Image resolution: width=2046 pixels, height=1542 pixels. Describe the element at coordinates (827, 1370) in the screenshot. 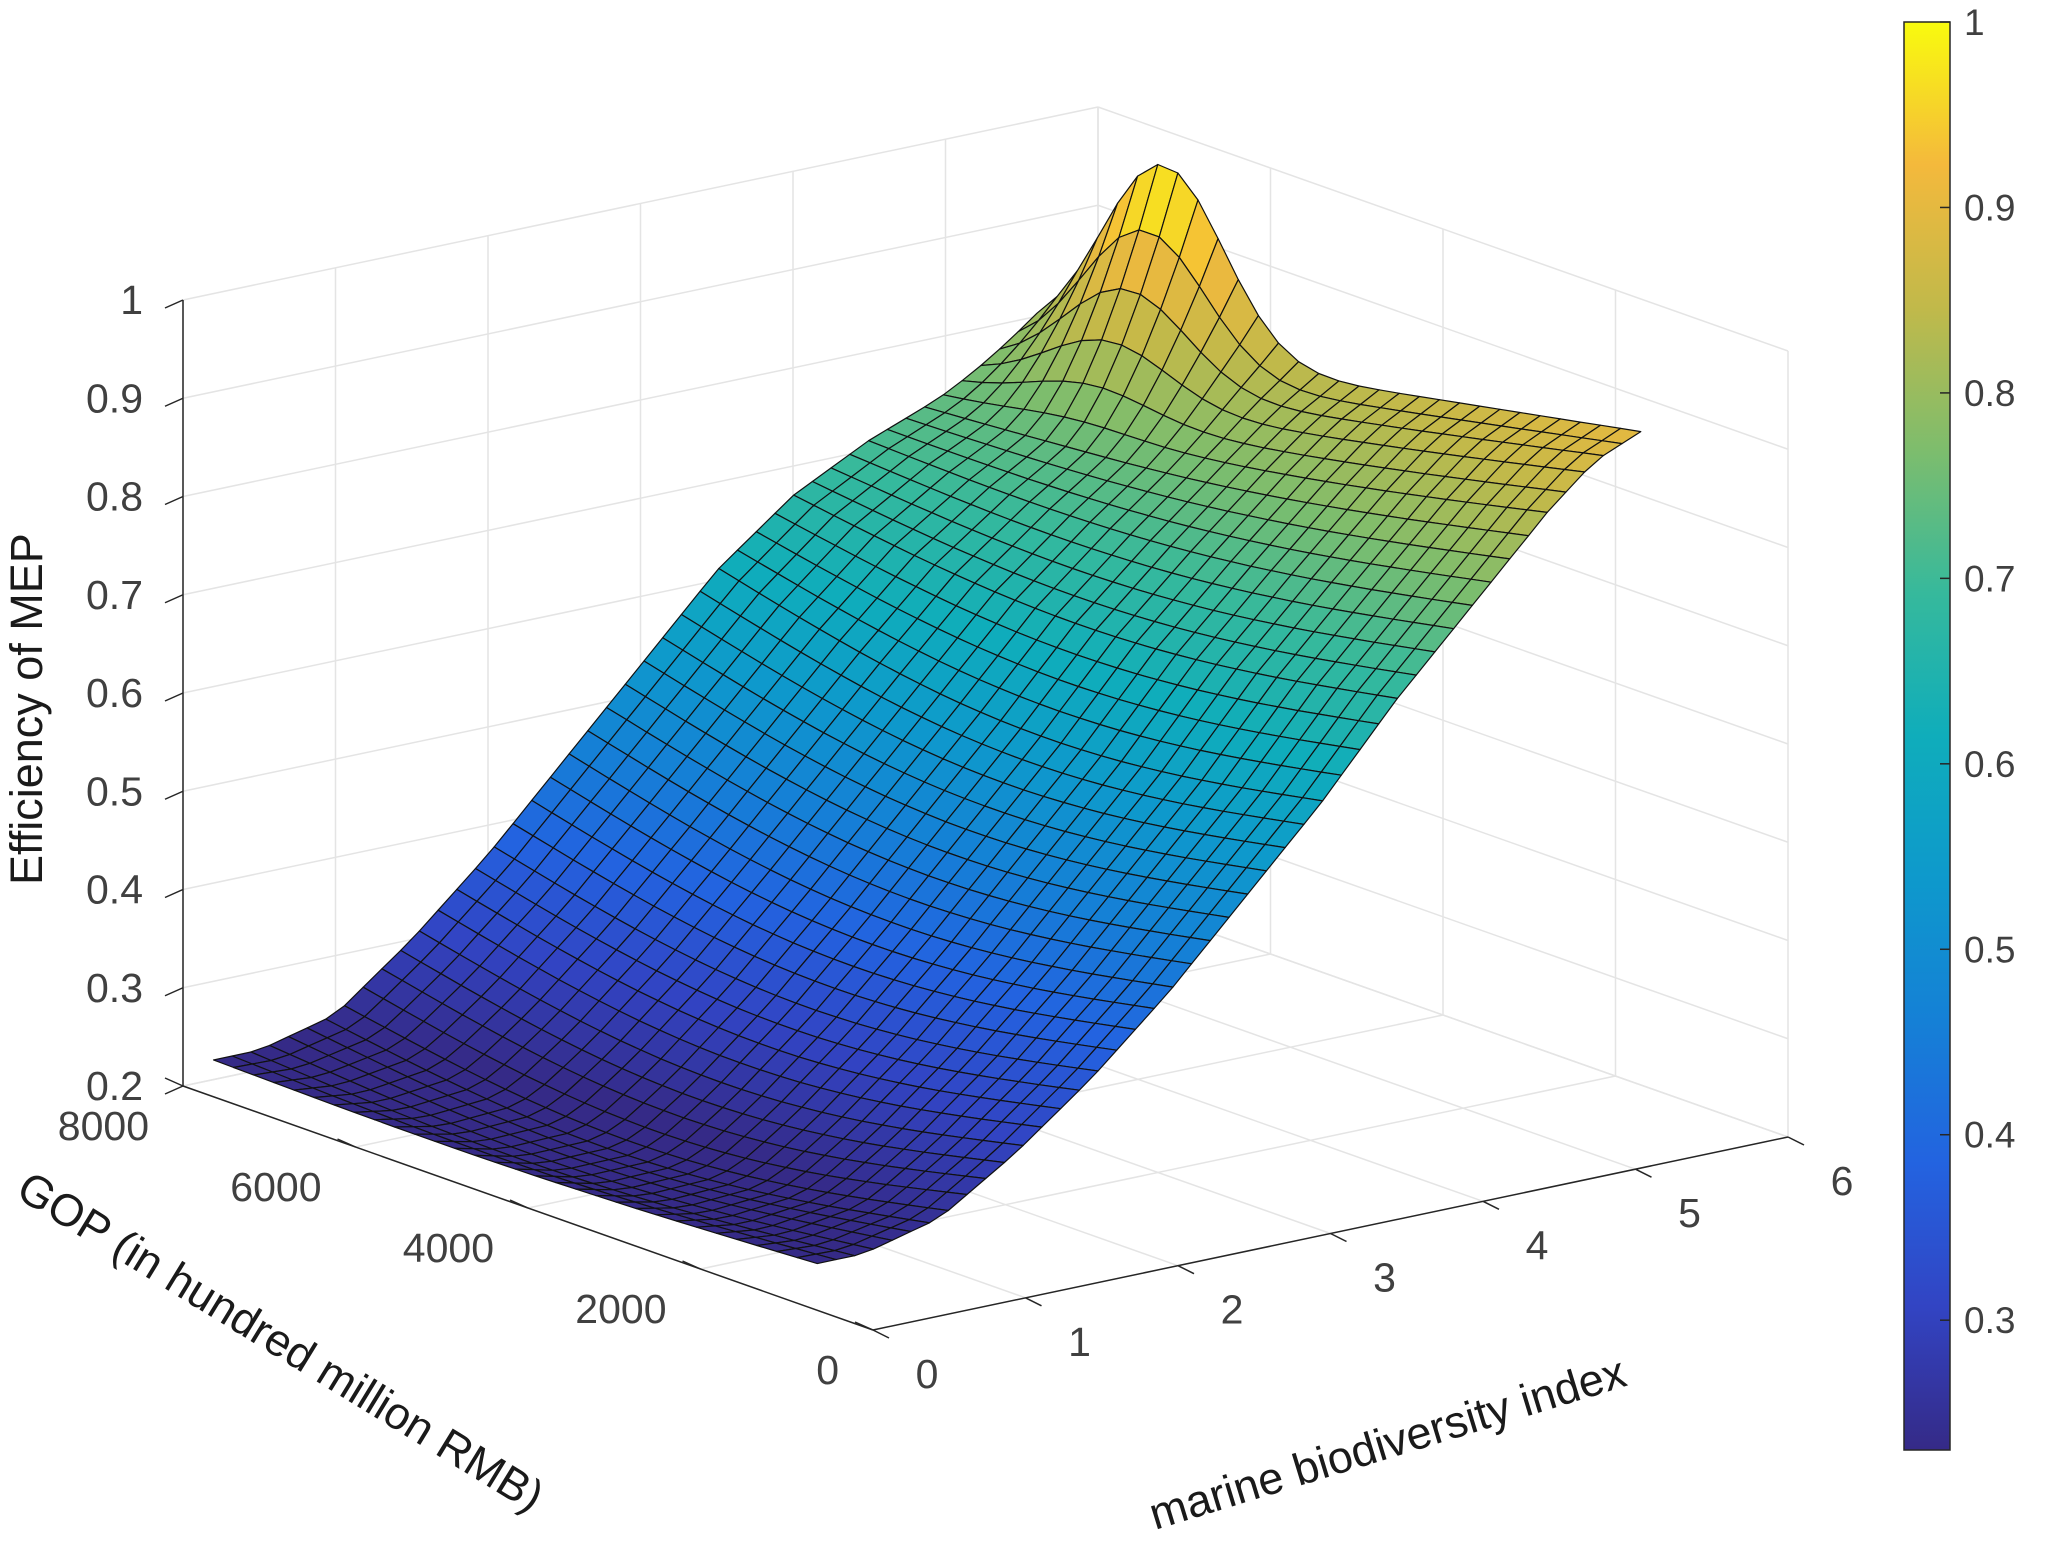

I see `y-tick-label: 0` at that location.